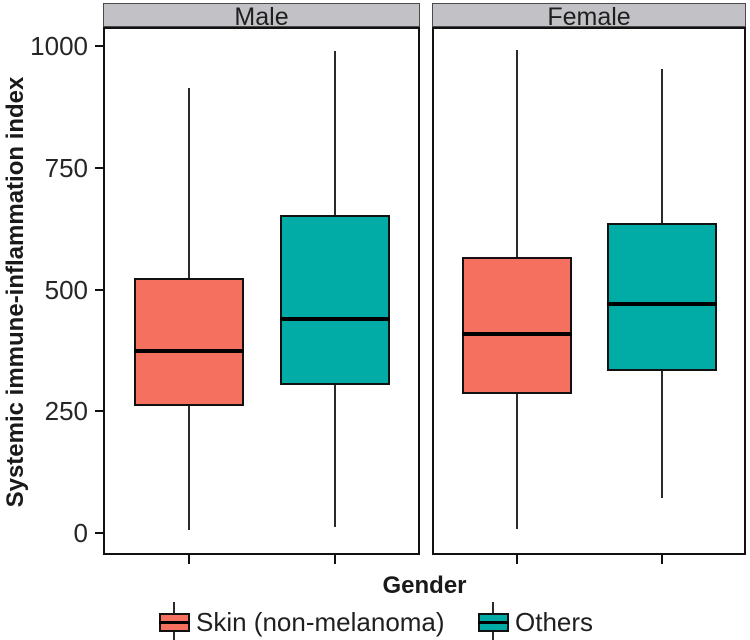  I want to click on legend-item-skin: Skin (non-melanoma), so click(302, 620).